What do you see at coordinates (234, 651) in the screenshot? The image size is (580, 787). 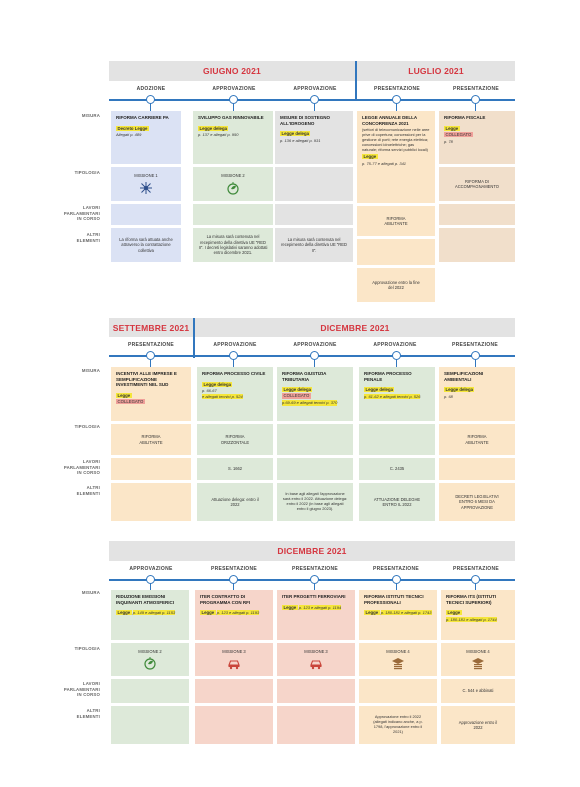 I see `mission-label: MISSIONE 3` at bounding box center [234, 651].